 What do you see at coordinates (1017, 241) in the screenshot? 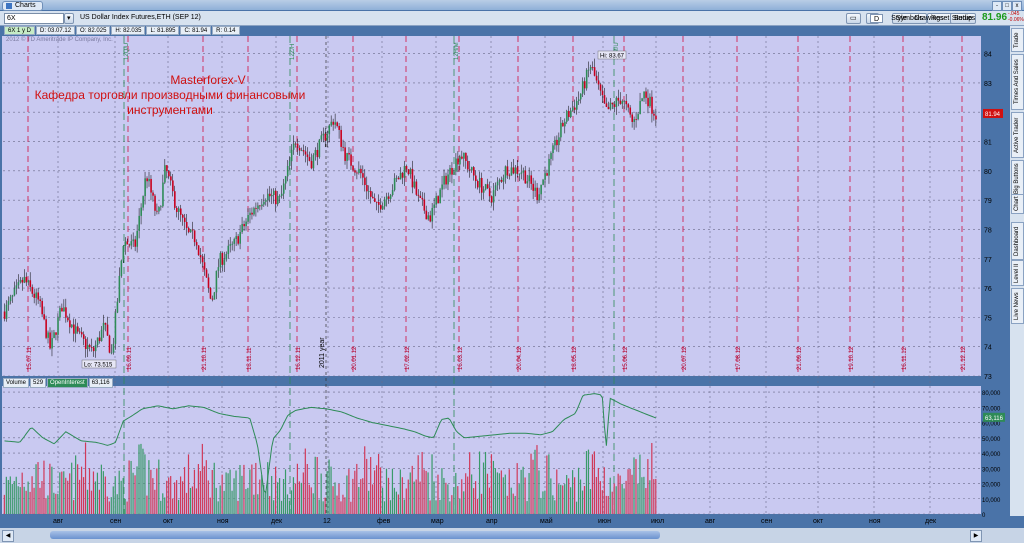
I see `sidebar-tab-dashboard: Dashboard` at bounding box center [1017, 241].